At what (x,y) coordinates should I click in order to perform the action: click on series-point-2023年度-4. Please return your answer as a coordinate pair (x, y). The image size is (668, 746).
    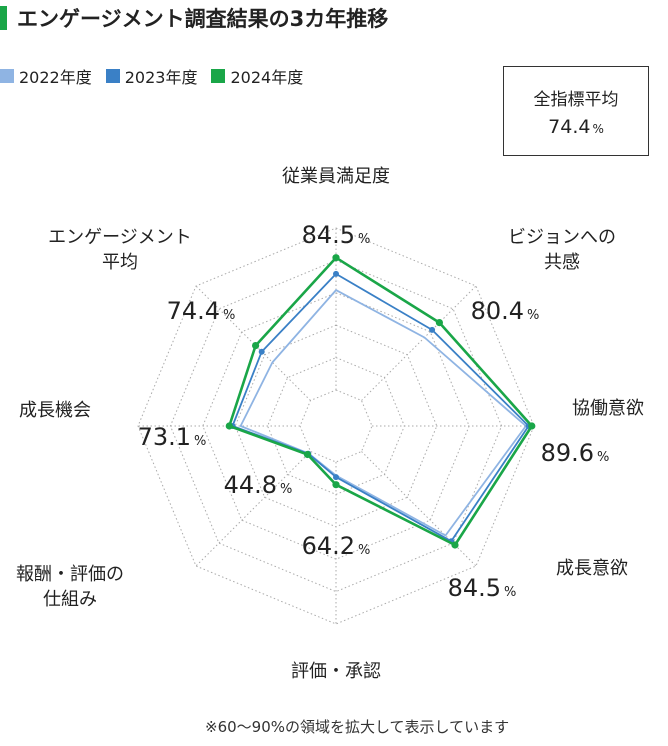
    Looking at the image, I should click on (336, 477).